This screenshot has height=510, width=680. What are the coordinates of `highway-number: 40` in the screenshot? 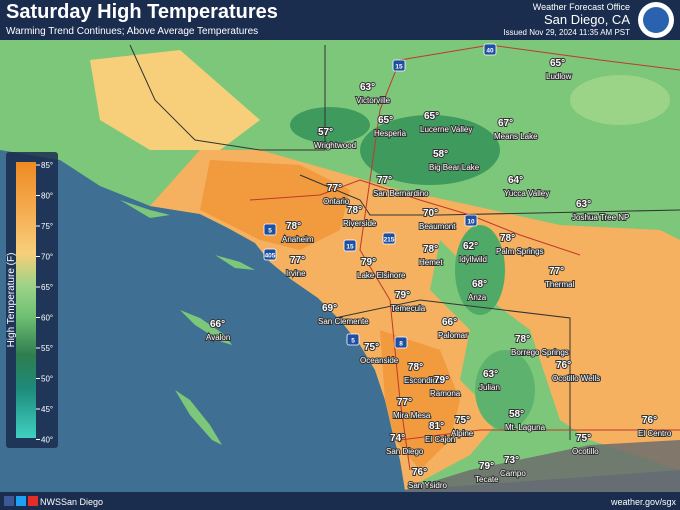 It's located at (490, 51).